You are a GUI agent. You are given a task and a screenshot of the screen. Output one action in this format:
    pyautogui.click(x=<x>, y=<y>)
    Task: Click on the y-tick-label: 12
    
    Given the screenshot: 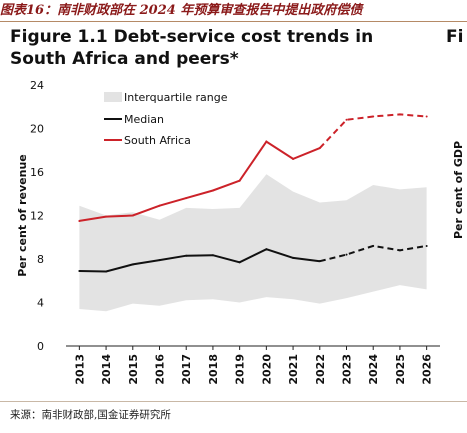 What is the action you would take?
    pyautogui.click(x=37, y=216)
    